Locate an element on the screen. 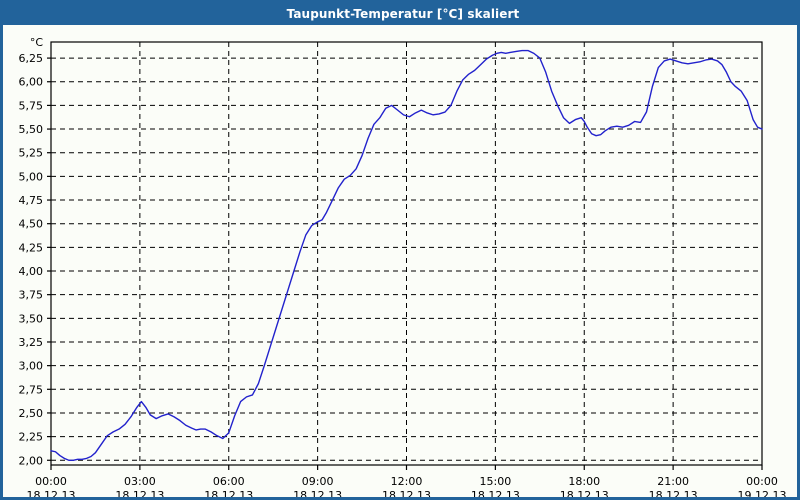 The image size is (800, 500). x-axis-tick-label-date: 19.12.13 is located at coordinates (762, 494).